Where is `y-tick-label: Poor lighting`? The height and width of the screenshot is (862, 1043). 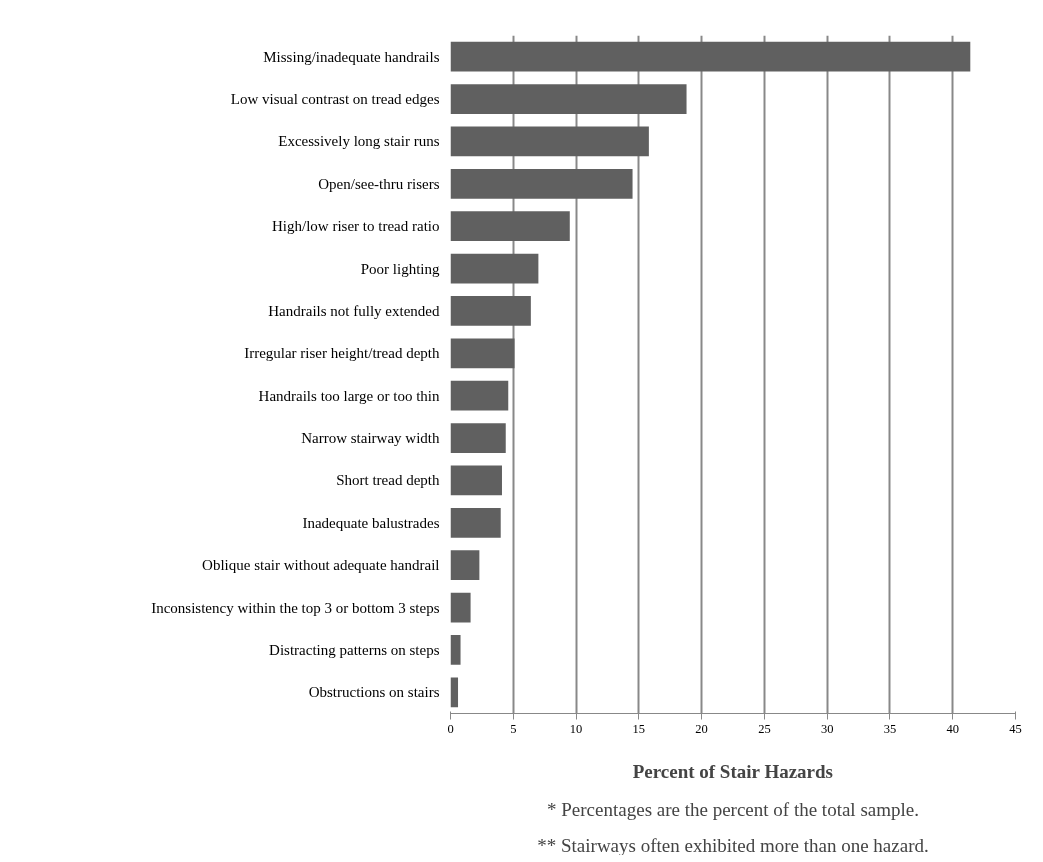
y-tick-label: Poor lighting is located at coordinates (400, 268).